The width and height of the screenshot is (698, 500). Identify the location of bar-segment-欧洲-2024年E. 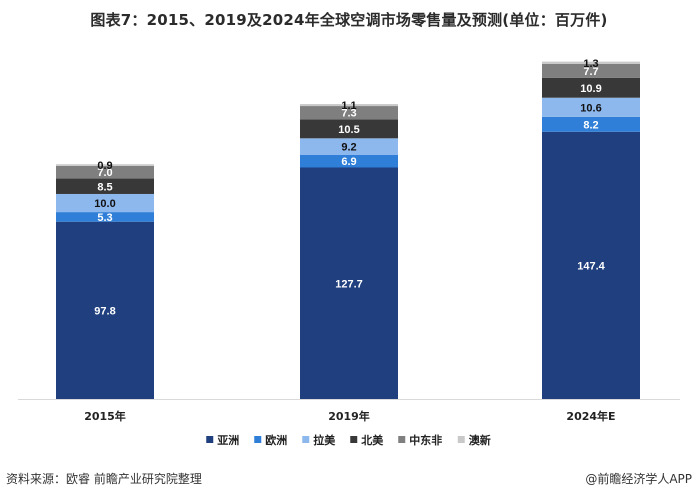
(591, 124).